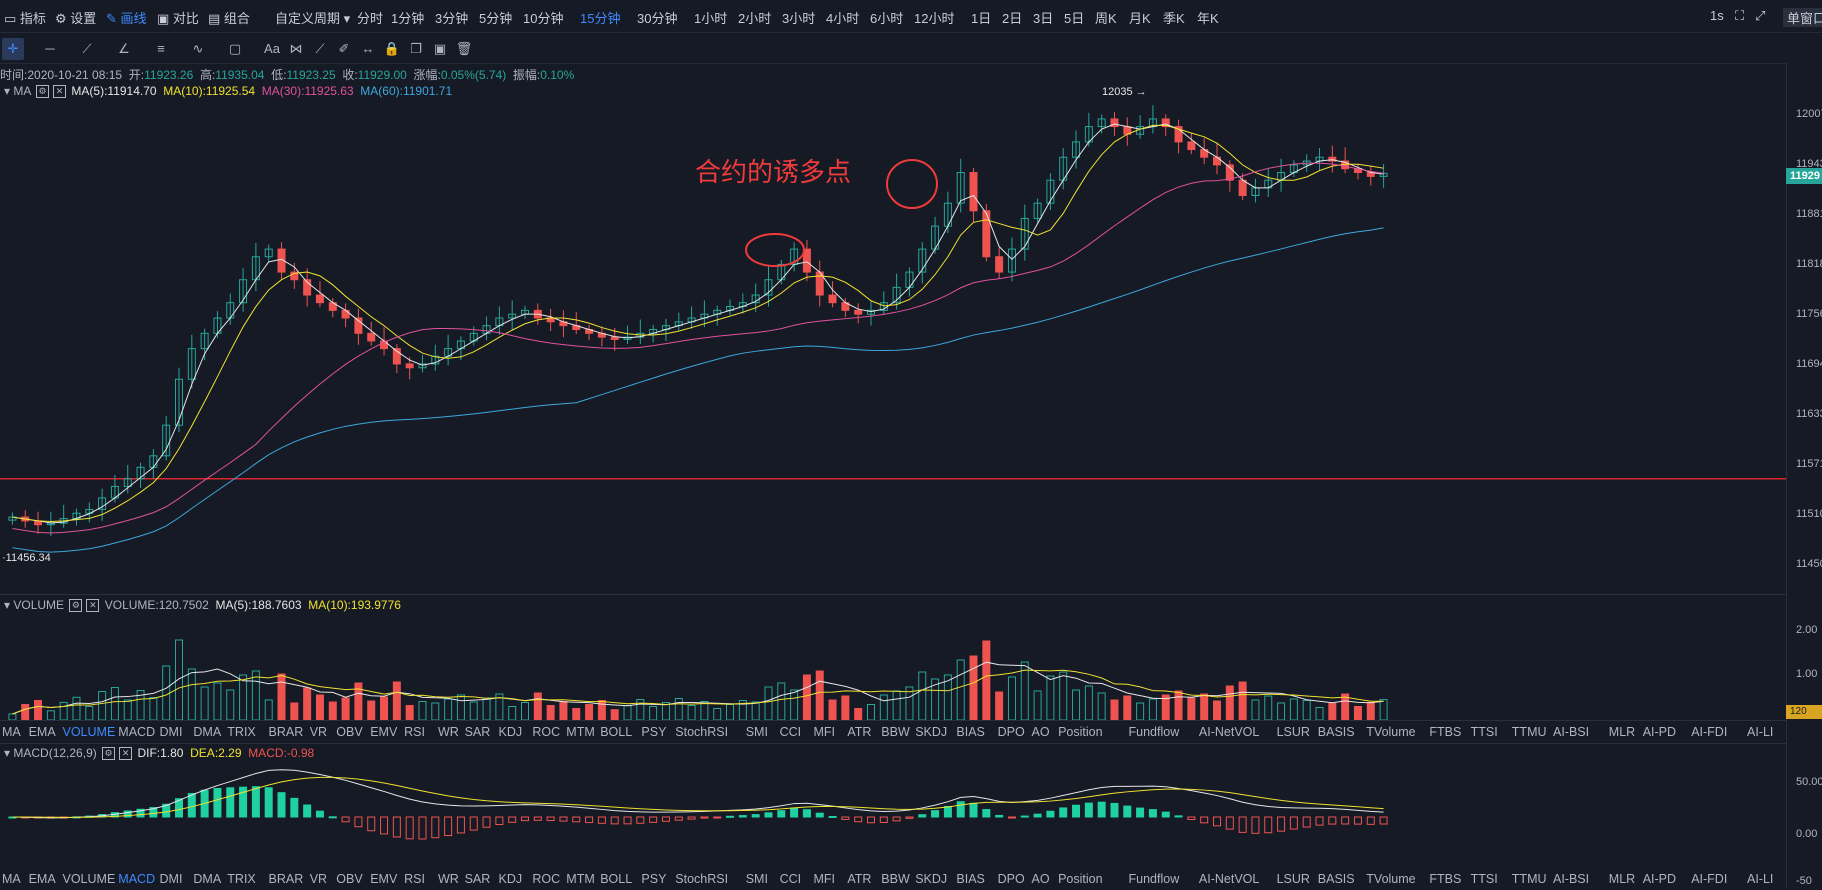 The height and width of the screenshot is (890, 1822). What do you see at coordinates (109, 754) in the screenshot?
I see `macd-settings-icon: ⚙` at bounding box center [109, 754].